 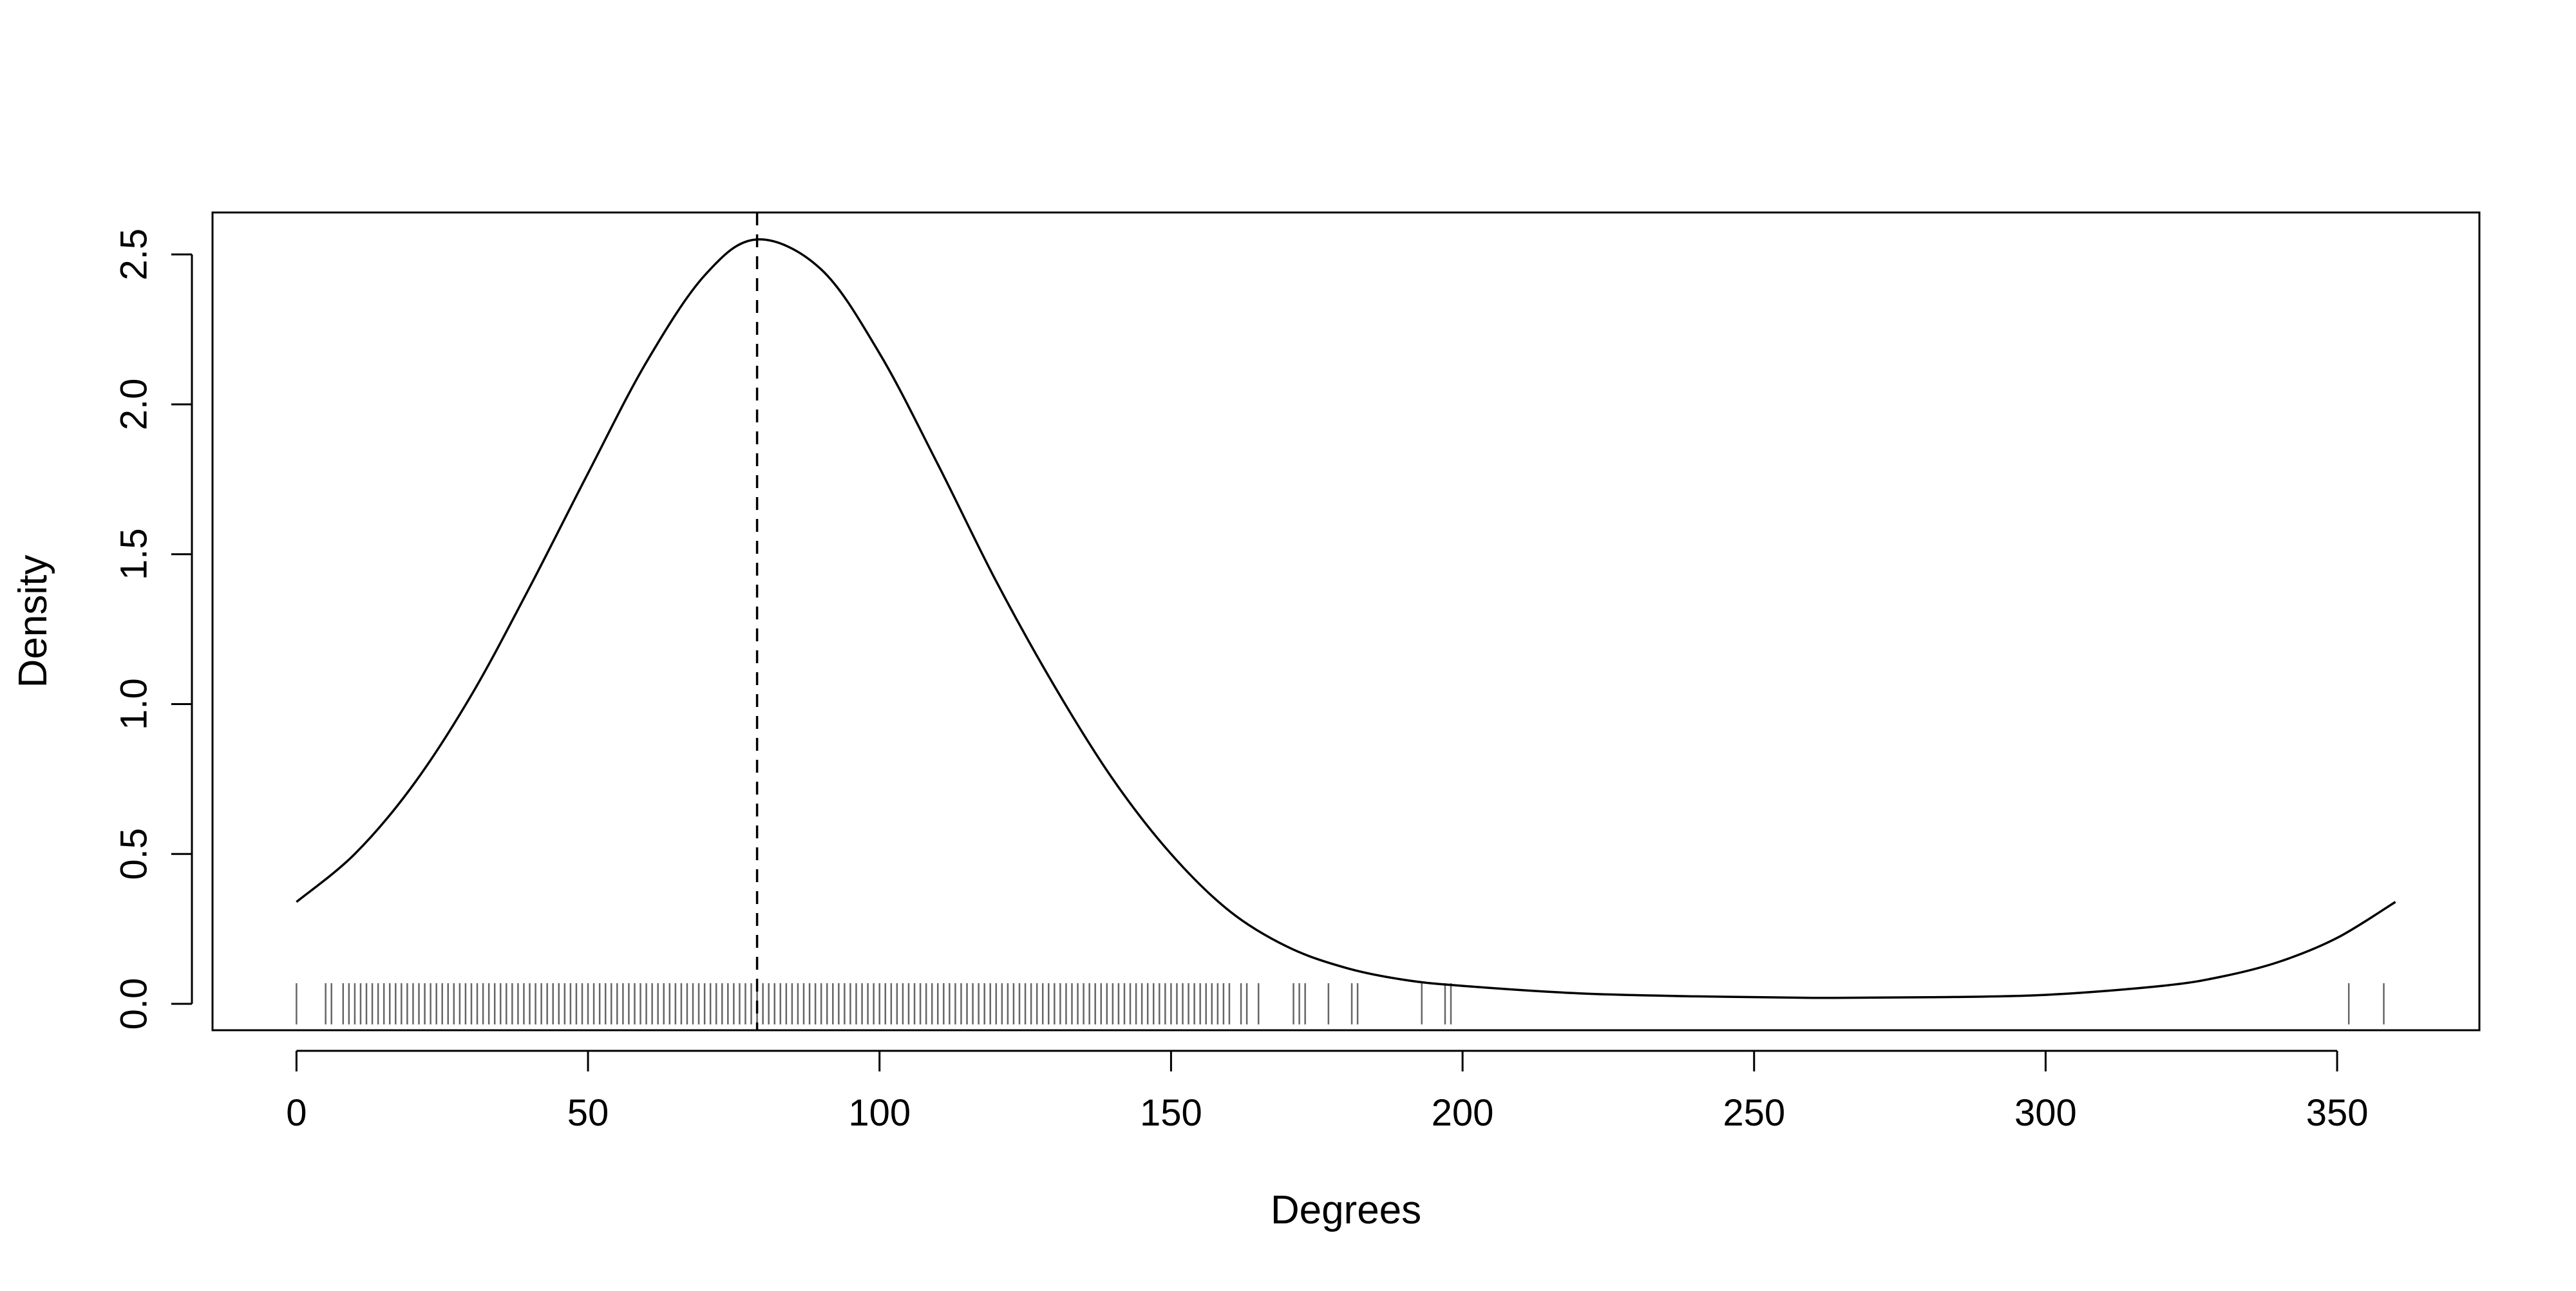 What do you see at coordinates (296, 1113) in the screenshot?
I see `x-tick-label: 0` at bounding box center [296, 1113].